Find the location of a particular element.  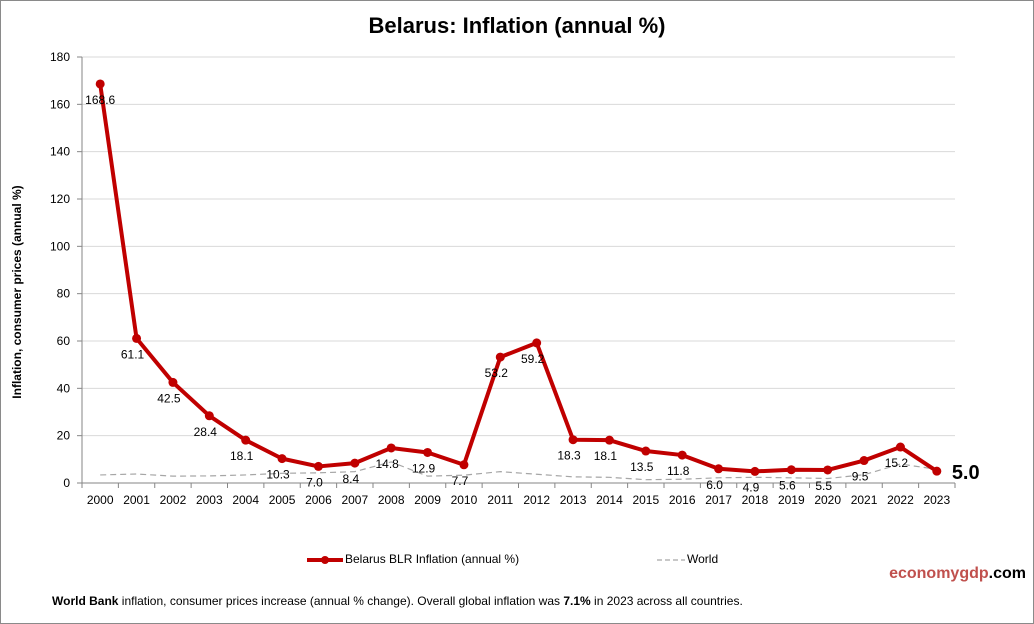

x-tick-label: 2011 is located at coordinates (500, 500).